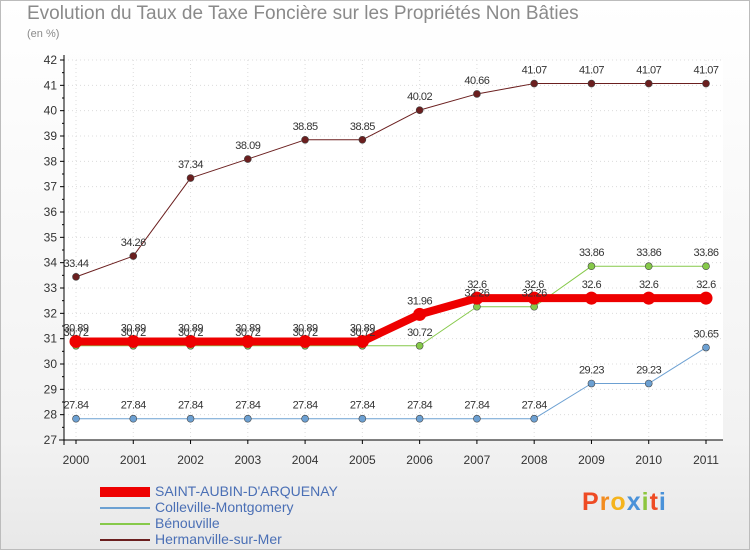  I want to click on data-label: 30.65, so click(705, 335).